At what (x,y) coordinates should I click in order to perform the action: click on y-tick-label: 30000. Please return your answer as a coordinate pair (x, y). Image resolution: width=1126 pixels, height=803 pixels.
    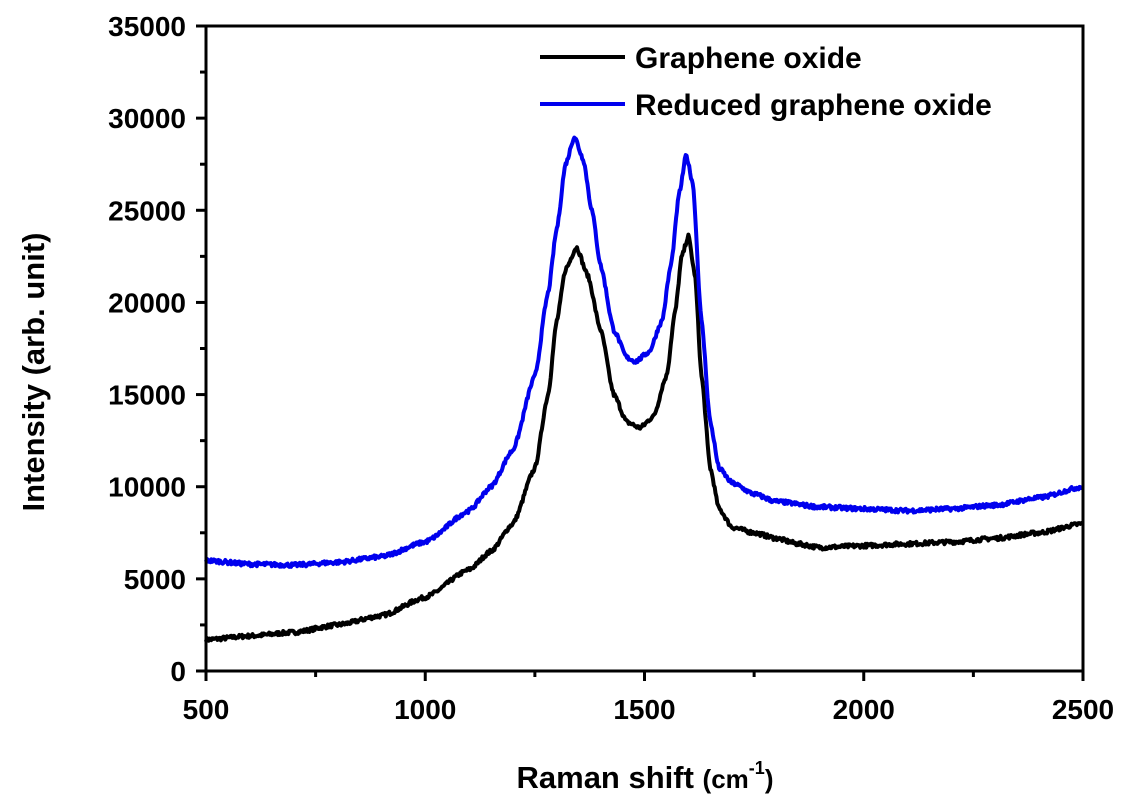
    Looking at the image, I should click on (147, 118).